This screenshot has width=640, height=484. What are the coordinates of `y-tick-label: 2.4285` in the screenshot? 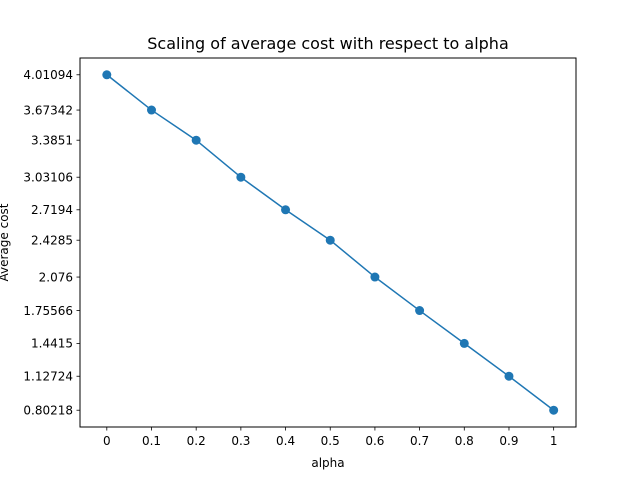 It's located at (52, 241).